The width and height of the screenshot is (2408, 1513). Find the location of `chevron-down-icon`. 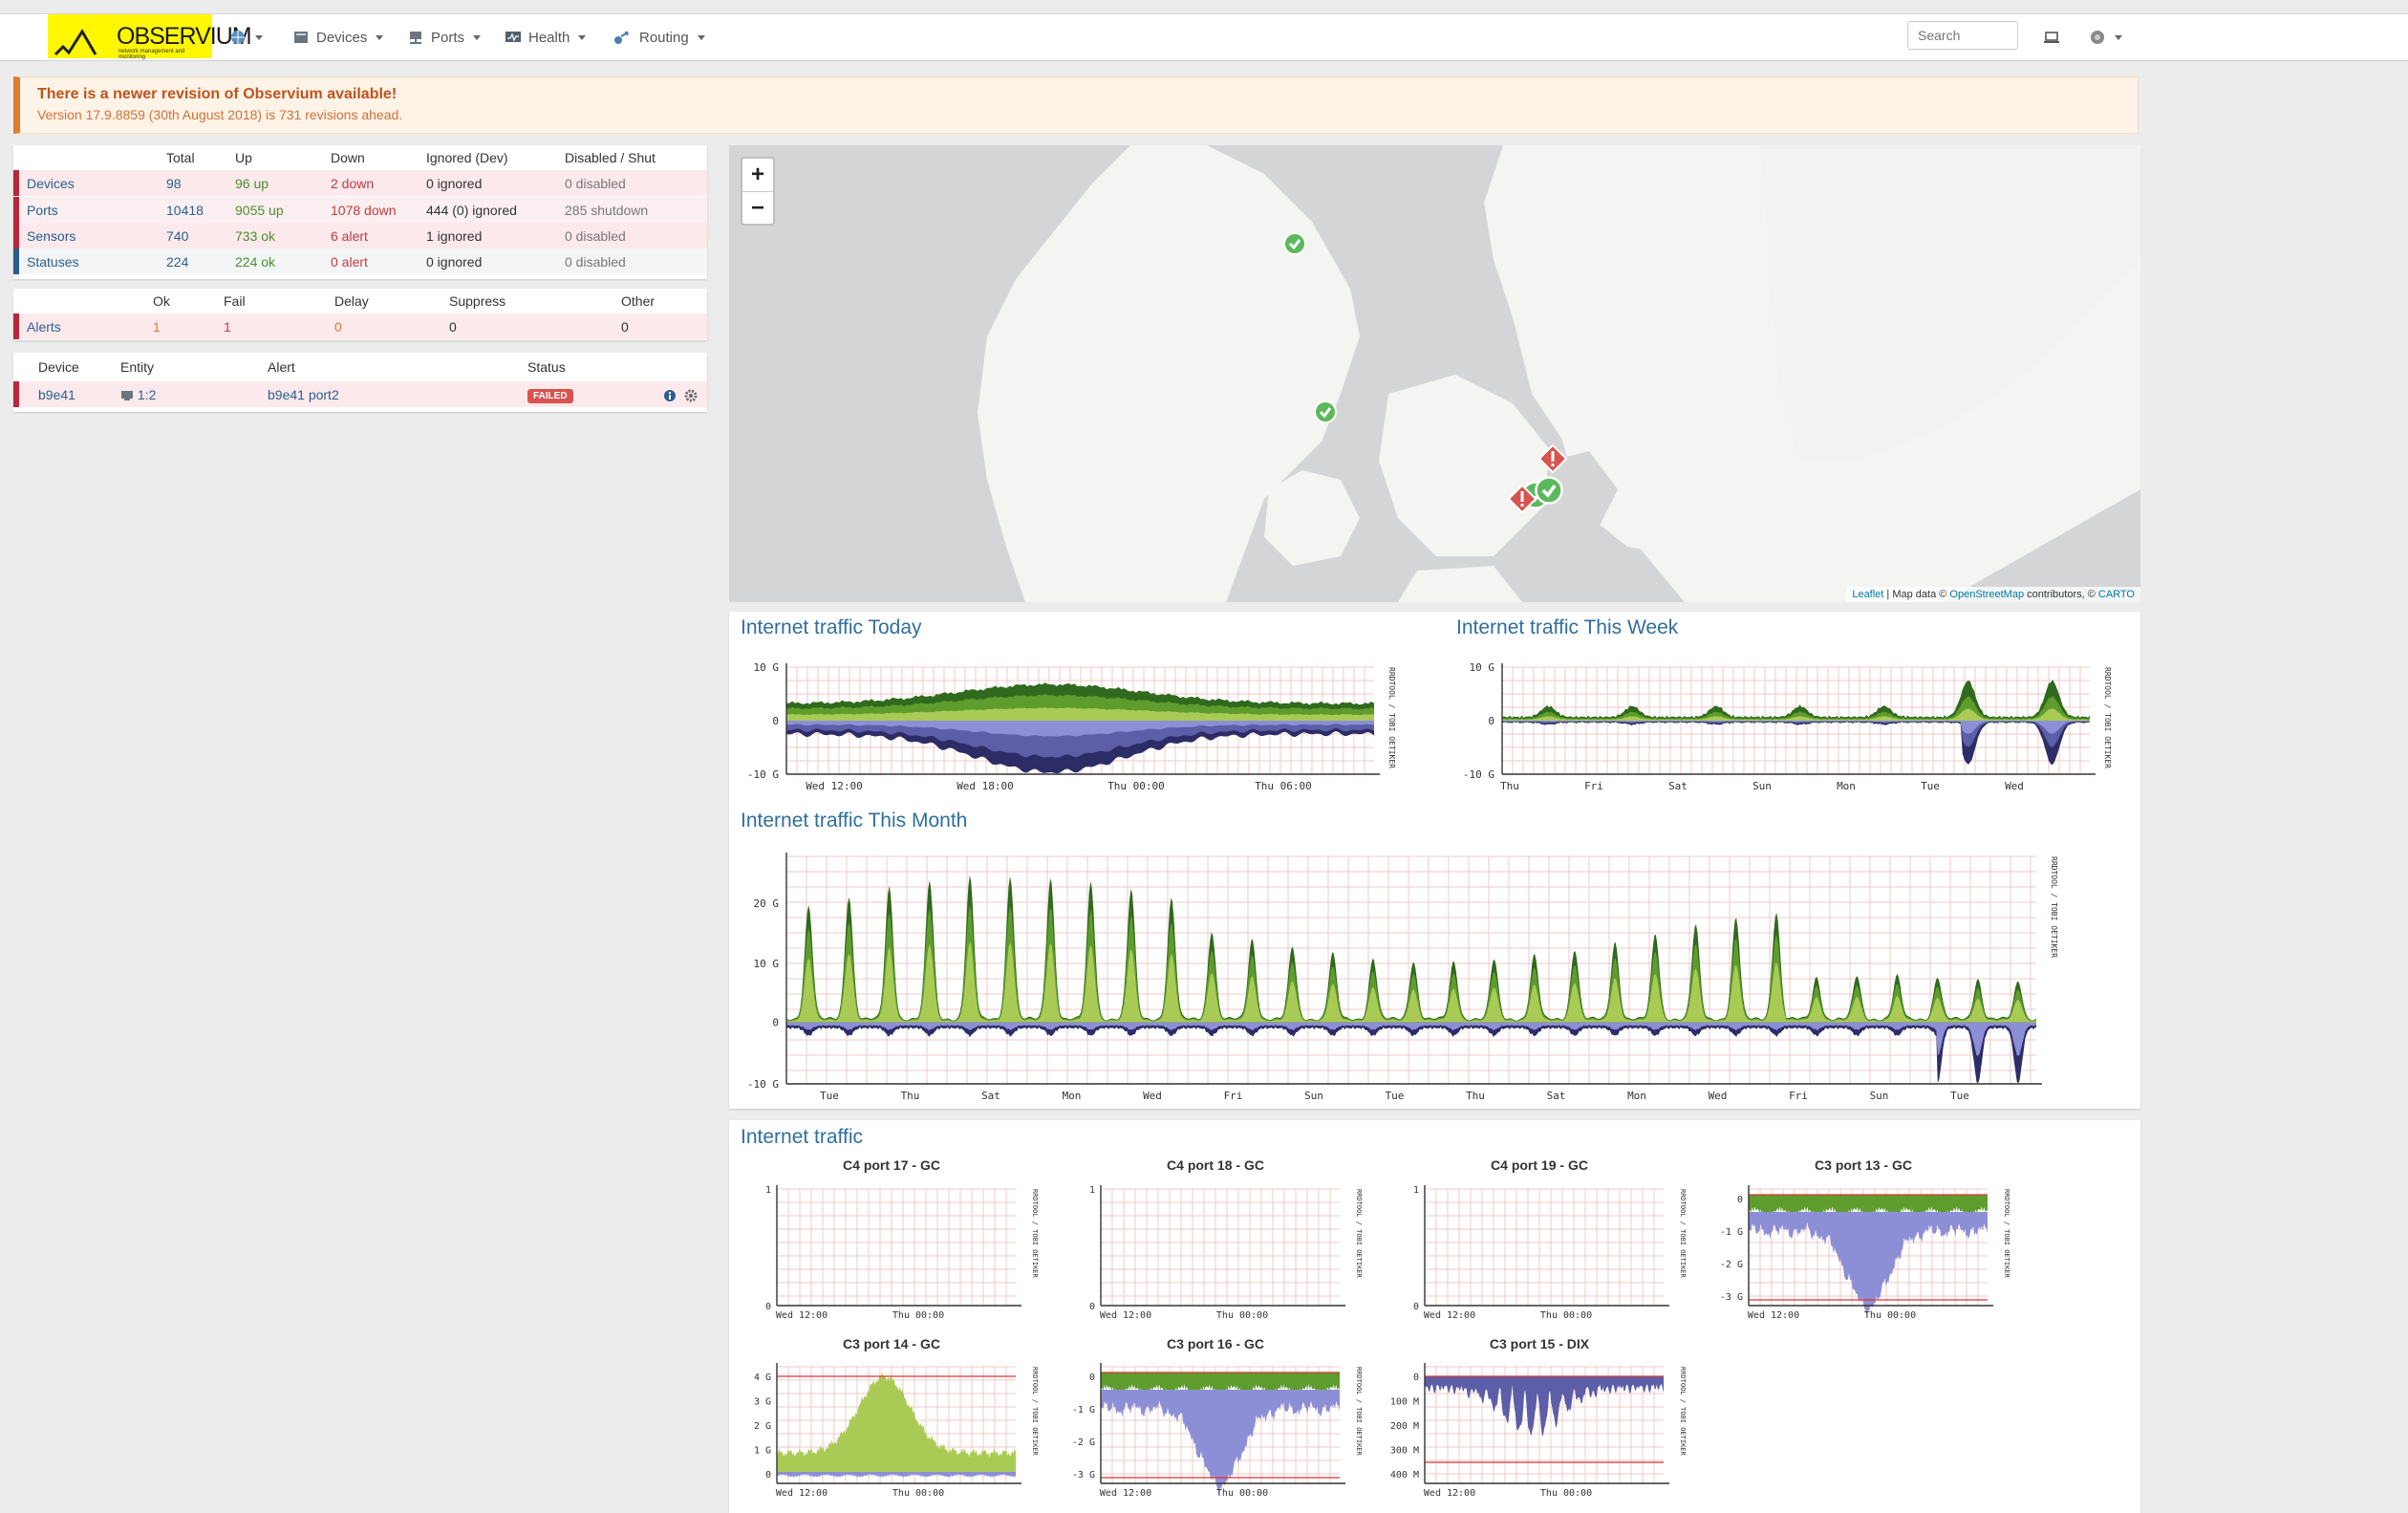

chevron-down-icon is located at coordinates (701, 37).